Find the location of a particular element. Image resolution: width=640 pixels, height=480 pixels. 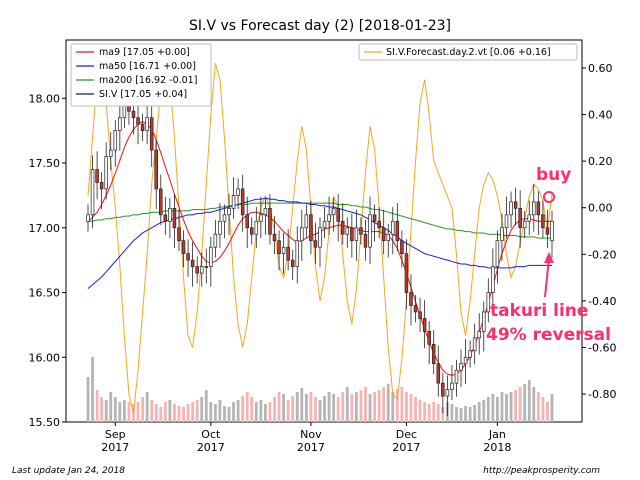

x-tick-year: 2017 is located at coordinates (211, 447).